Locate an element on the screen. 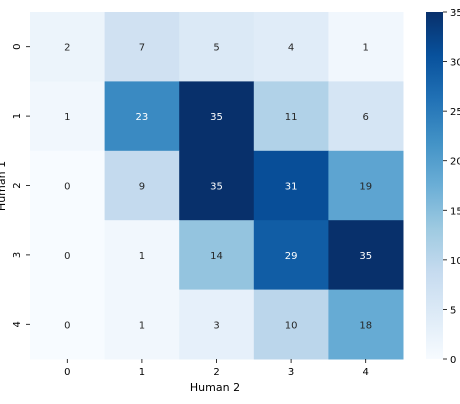 Image resolution: width=460 pixels, height=404 pixels. y-tick-label: 2 is located at coordinates (17, 185).